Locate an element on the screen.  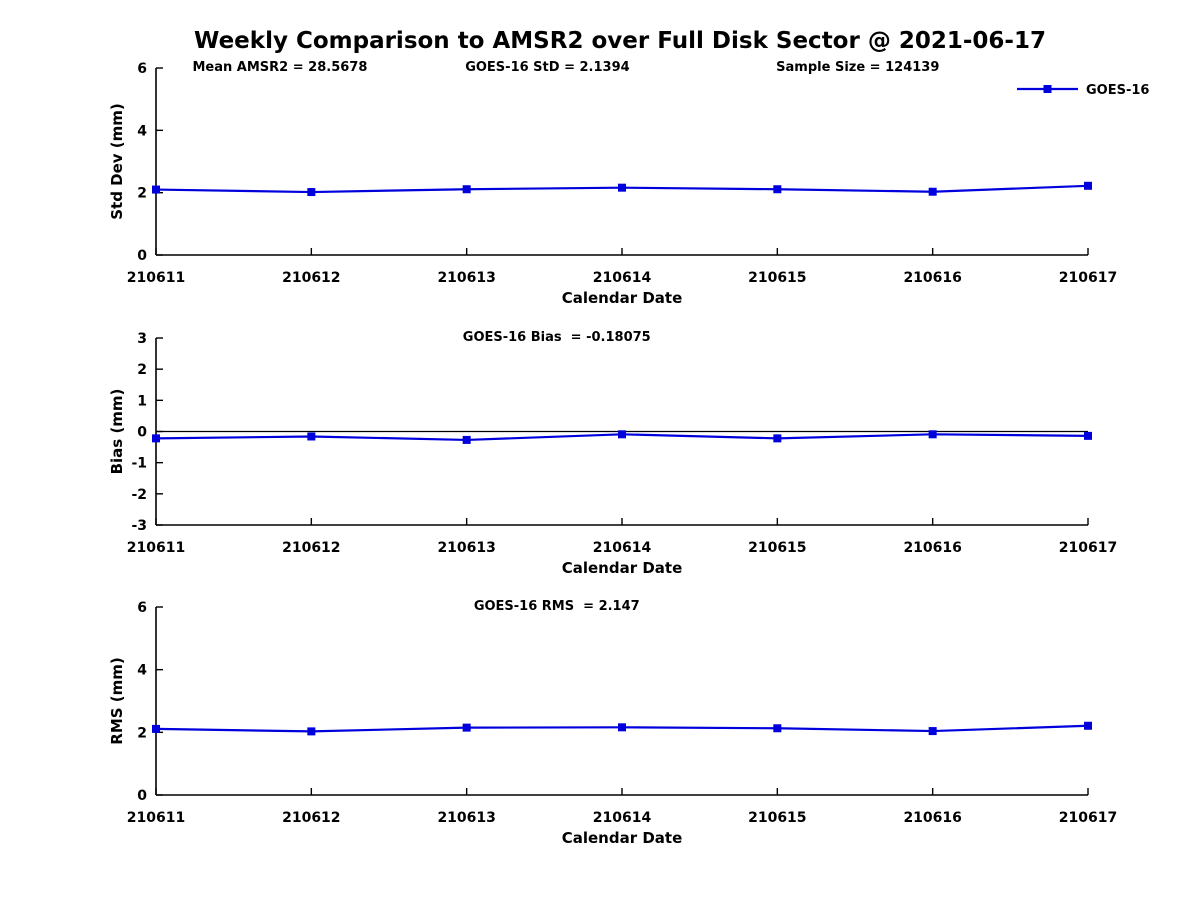
y-axis-title: Std Dev (mm) is located at coordinates (117, 161).